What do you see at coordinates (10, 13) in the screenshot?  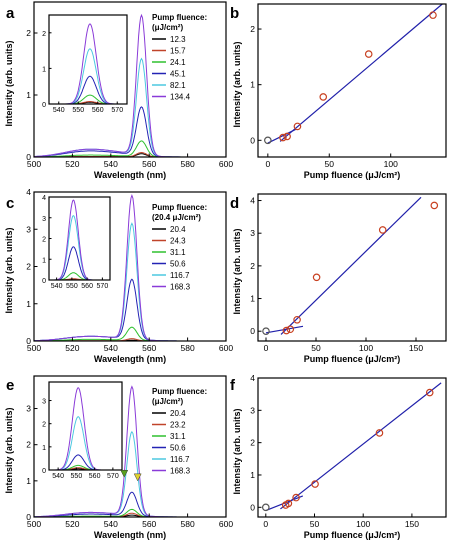 I see `panel-letter-a: a` at bounding box center [10, 13].